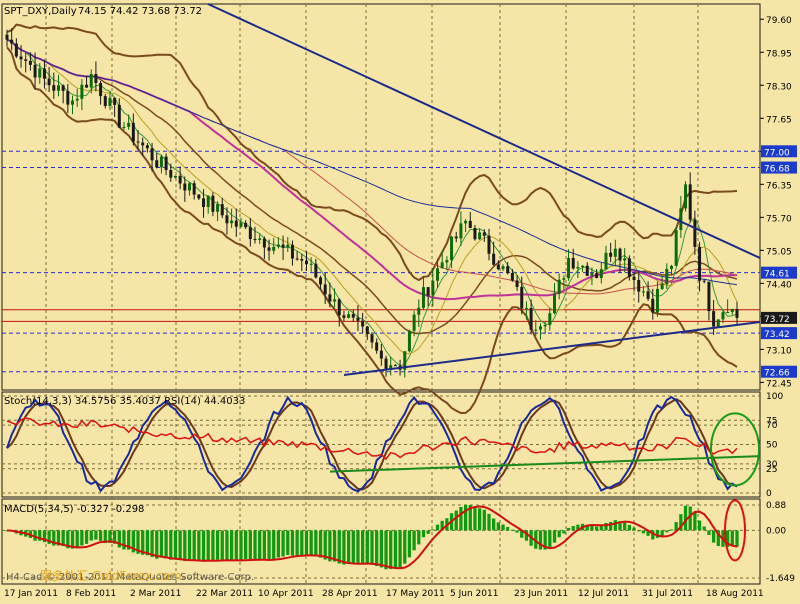  What do you see at coordinates (735, 594) in the screenshot?
I see `time-axis-label: 18 Aug 2011` at bounding box center [735, 594].